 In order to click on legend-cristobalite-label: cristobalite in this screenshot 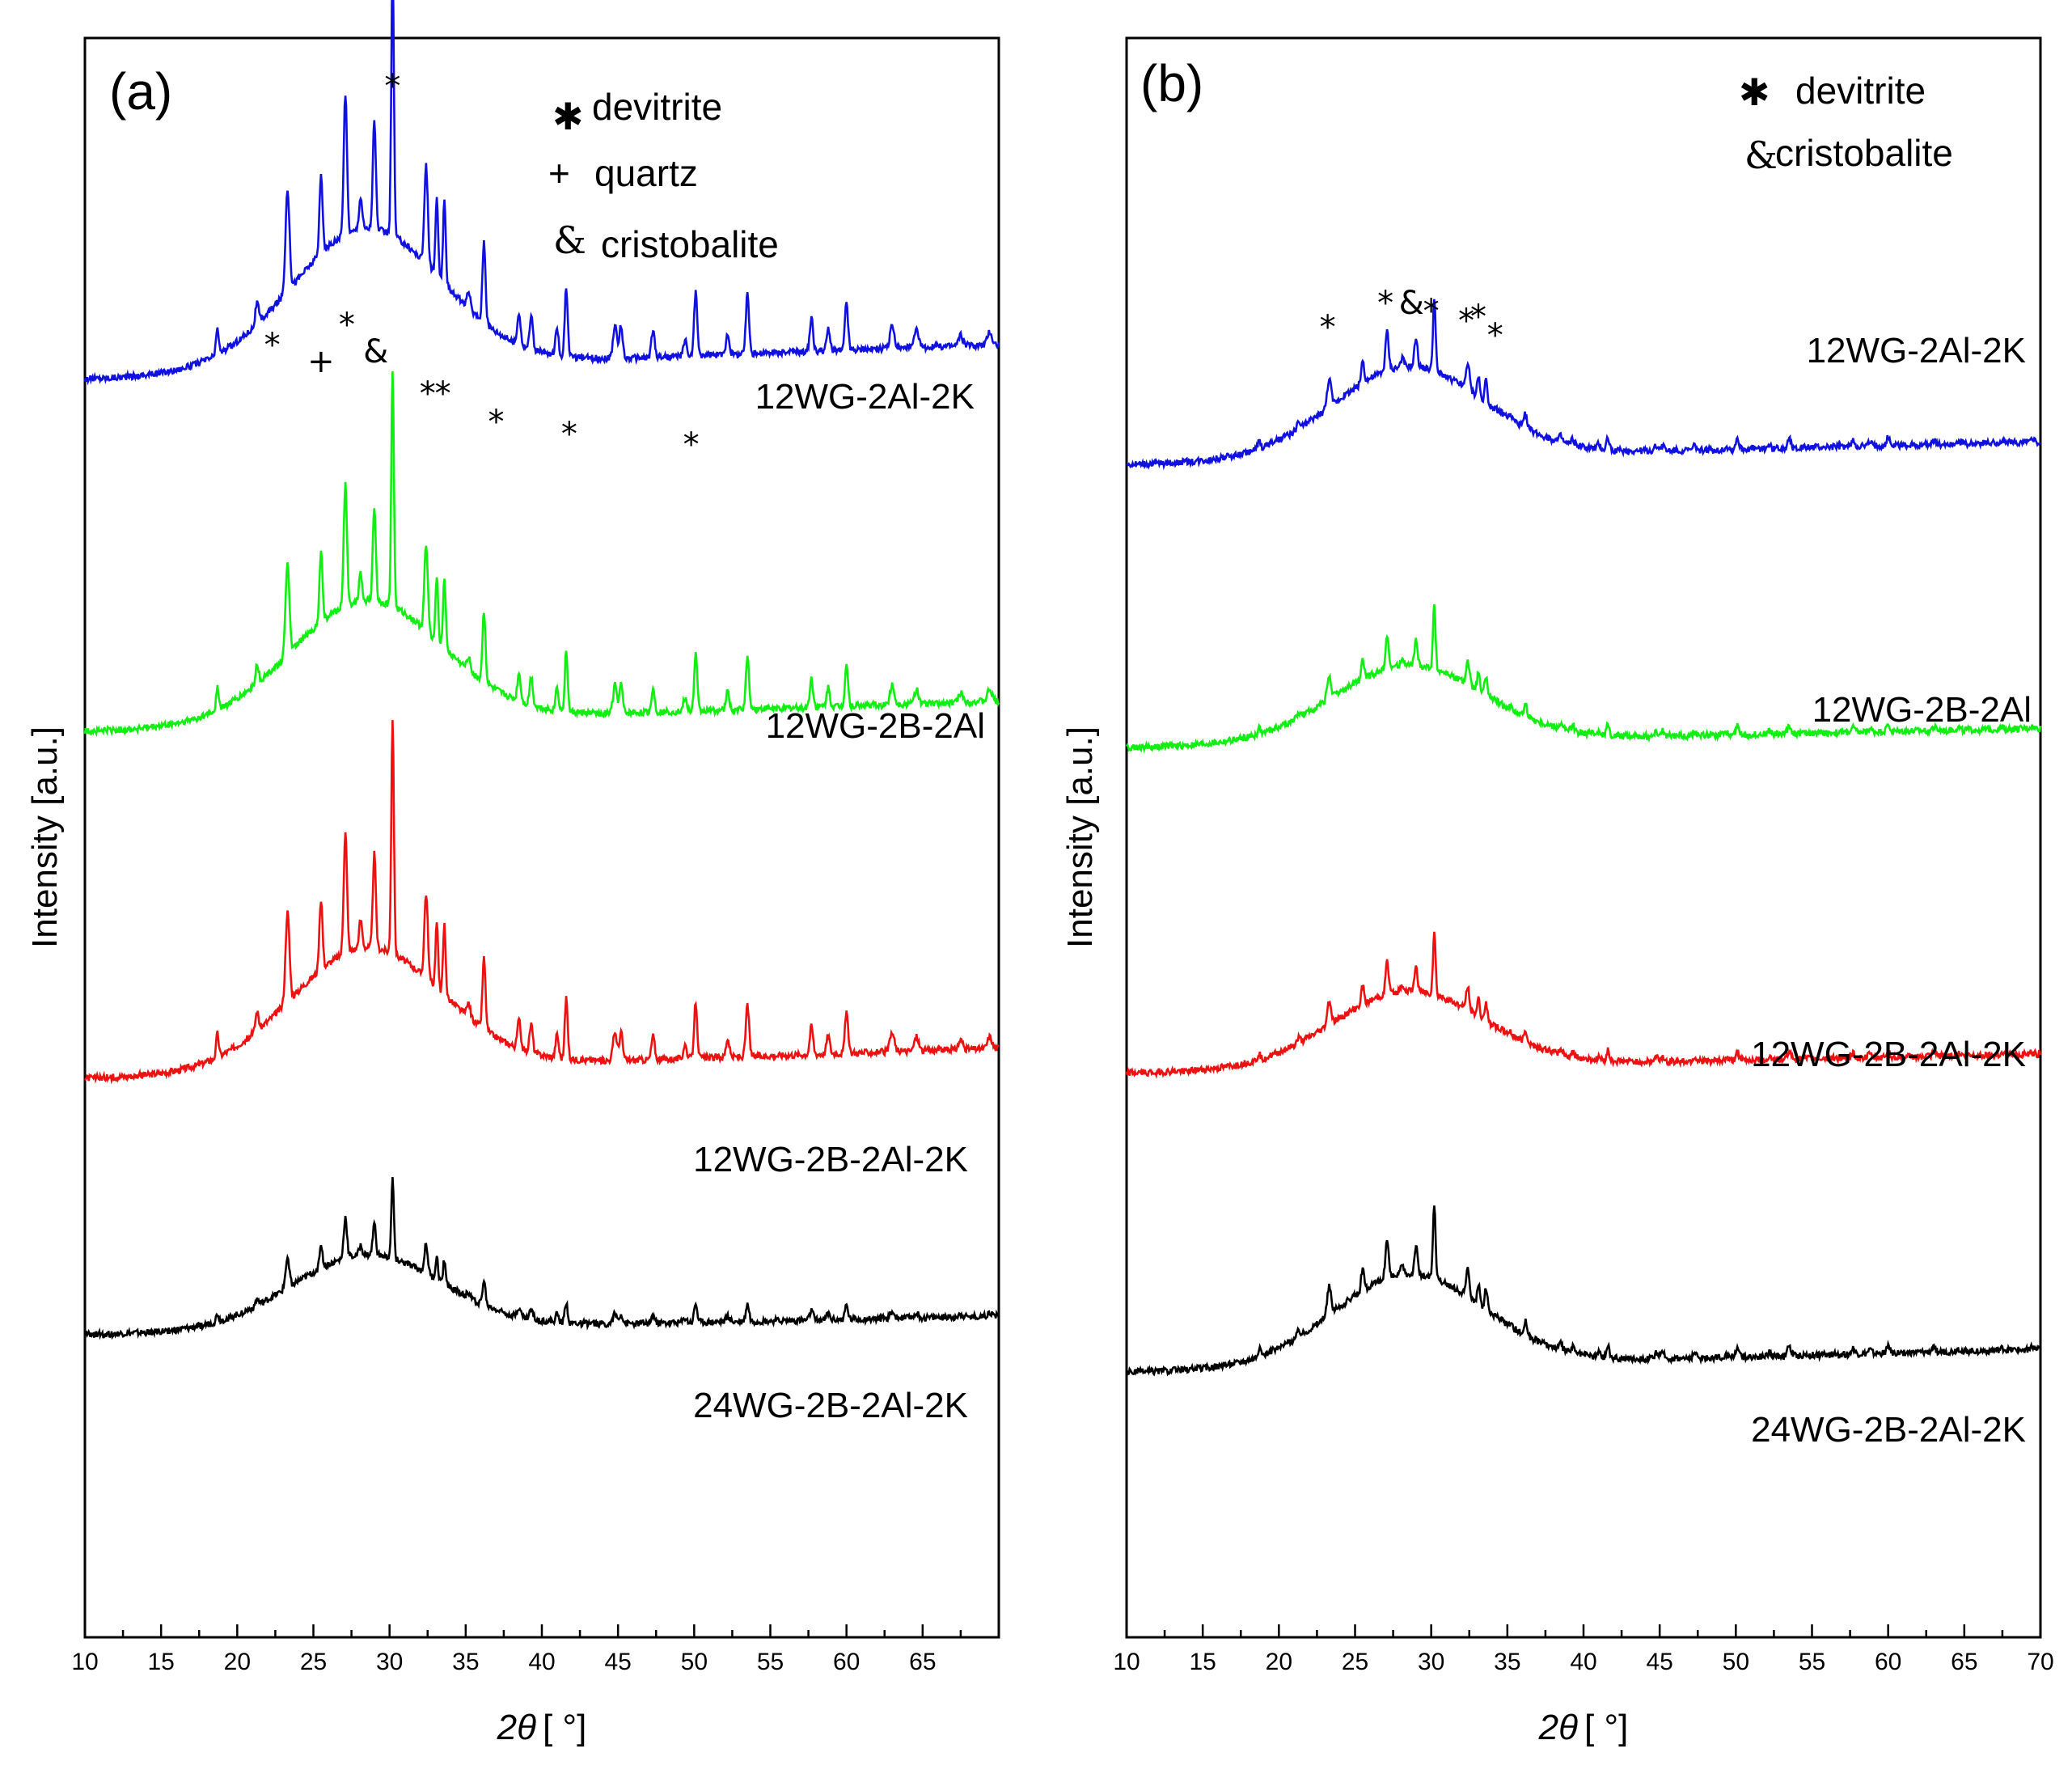, I will do `click(690, 244)`.